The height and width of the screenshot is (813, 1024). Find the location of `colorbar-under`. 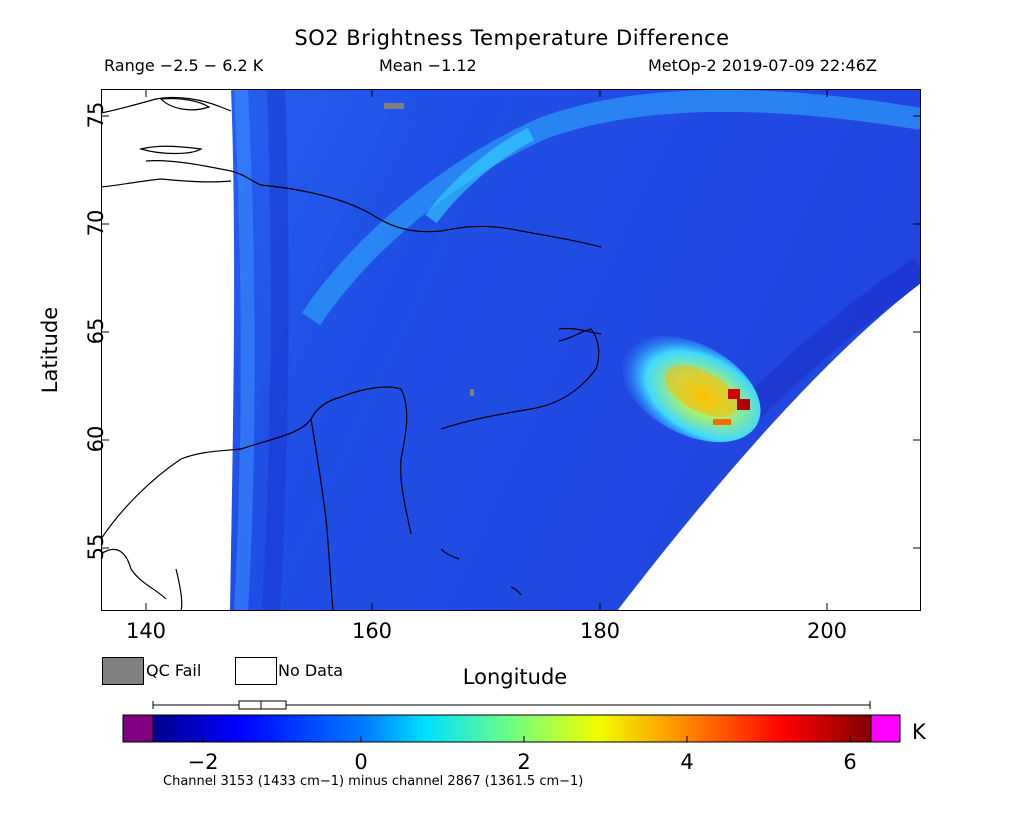

colorbar-under is located at coordinates (138, 728).